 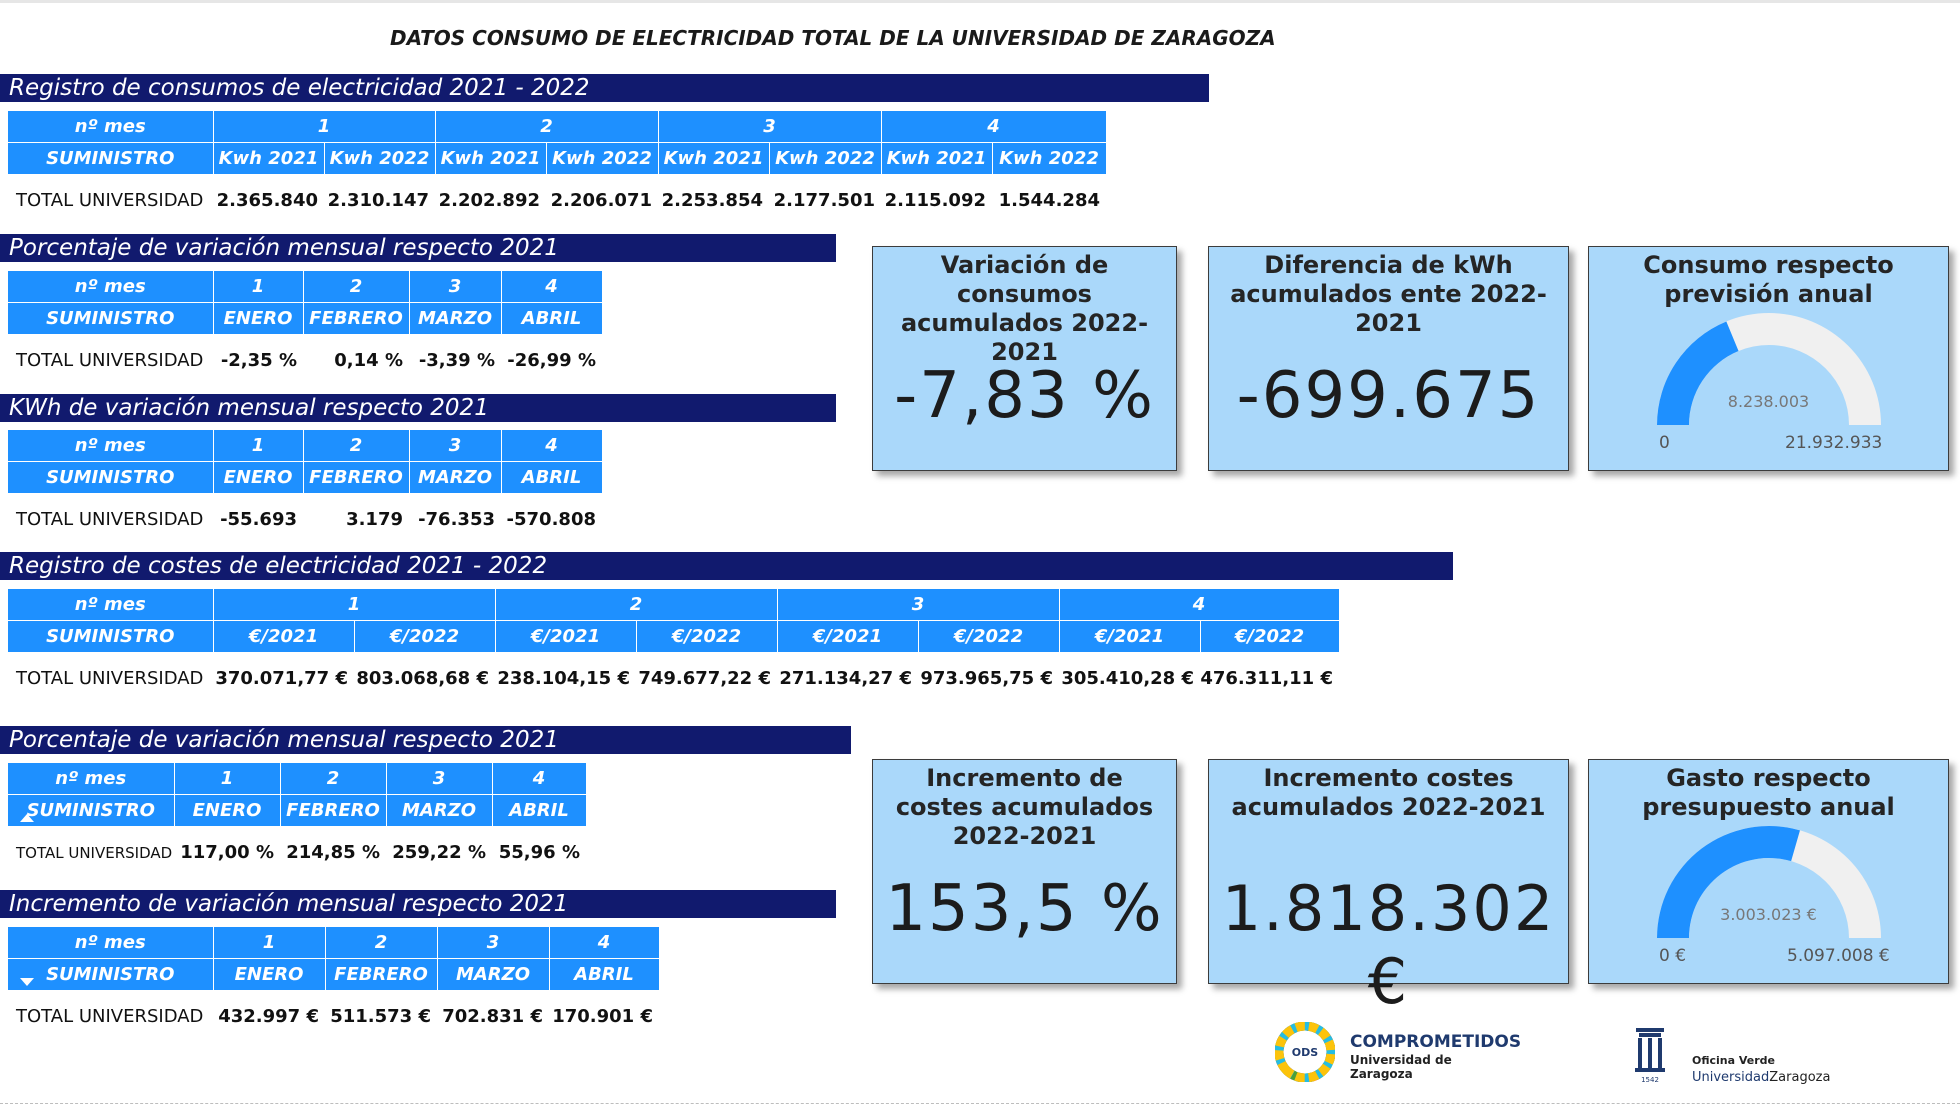 What do you see at coordinates (1834, 443) in the screenshot?
I see `gauge-max-label: 21.932.933` at bounding box center [1834, 443].